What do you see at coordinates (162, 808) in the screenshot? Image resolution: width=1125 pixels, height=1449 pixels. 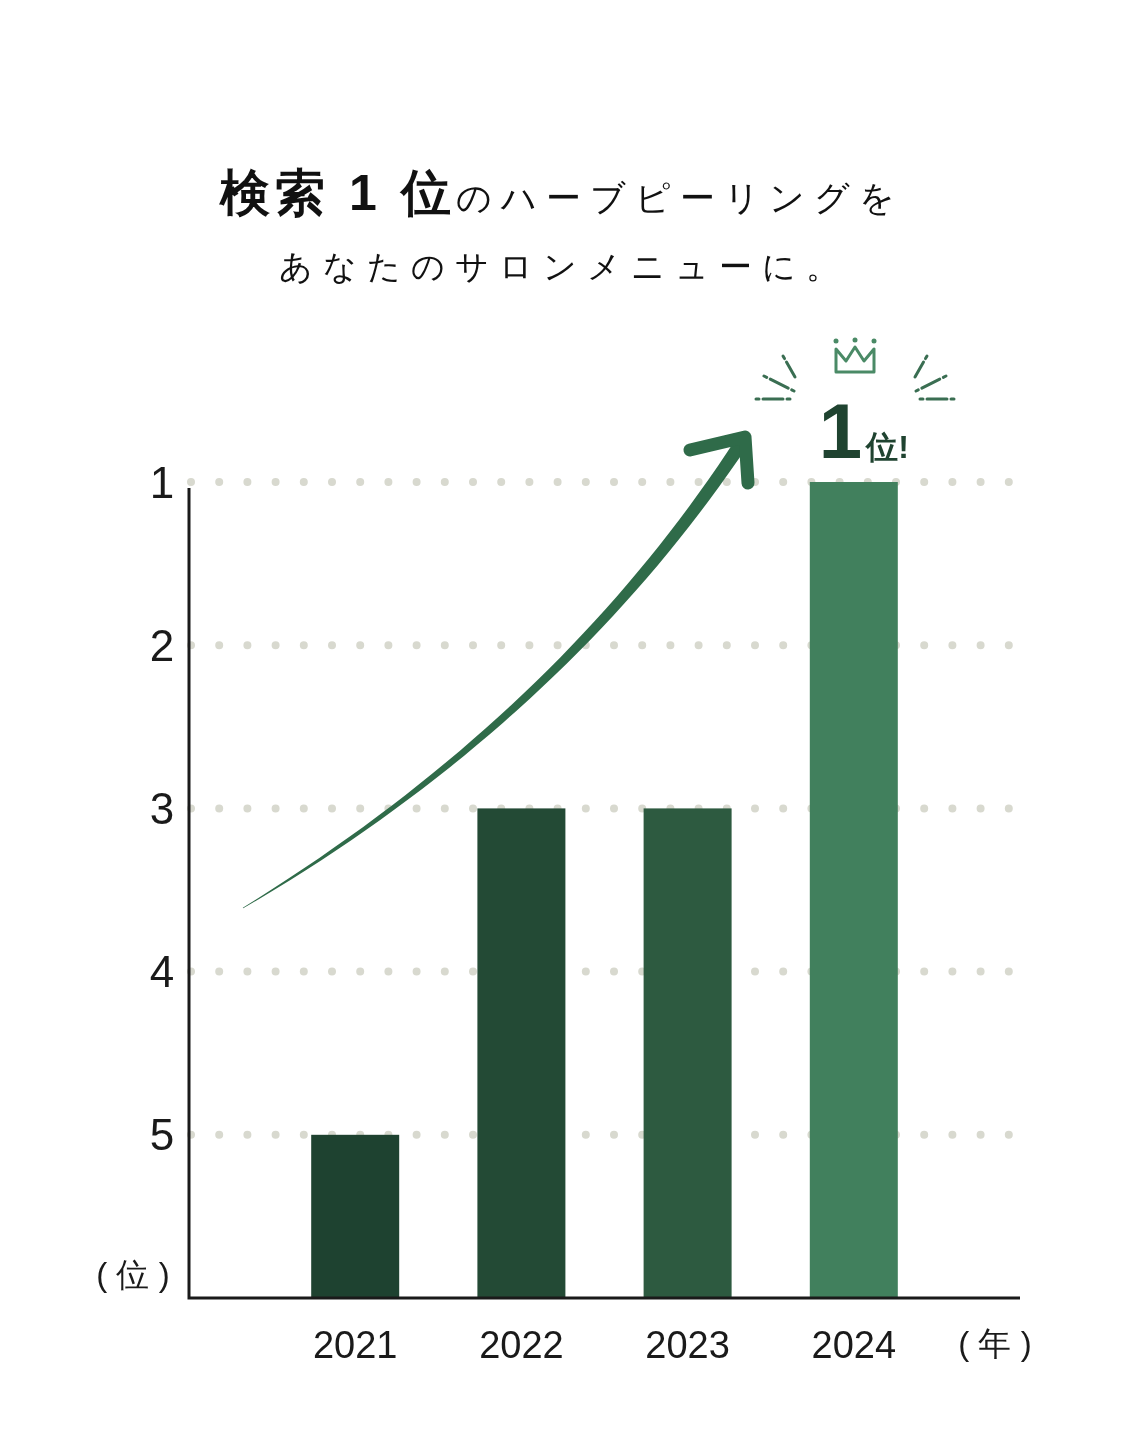 I see `y-tick-label: 3` at bounding box center [162, 808].